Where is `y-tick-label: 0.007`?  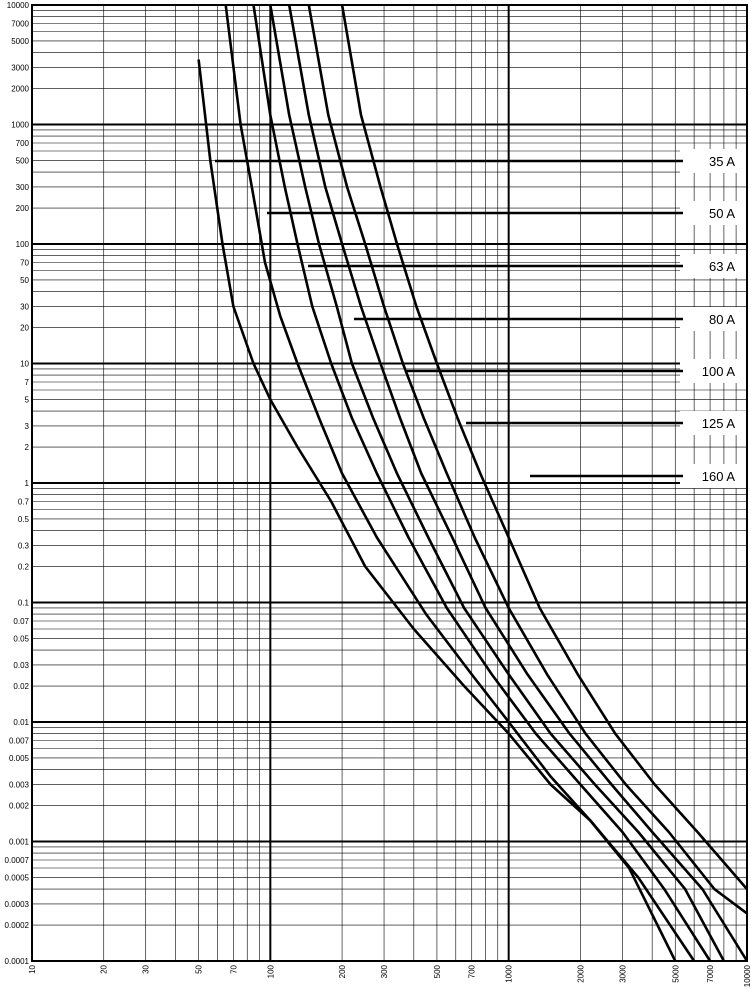
y-tick-label: 0.007 is located at coordinates (19, 741).